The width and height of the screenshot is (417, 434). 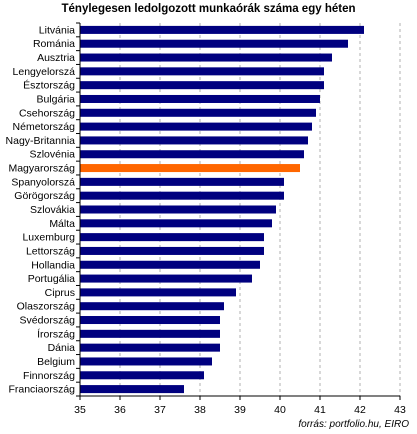 I want to click on category-label: Magyarország, so click(x=41, y=169).